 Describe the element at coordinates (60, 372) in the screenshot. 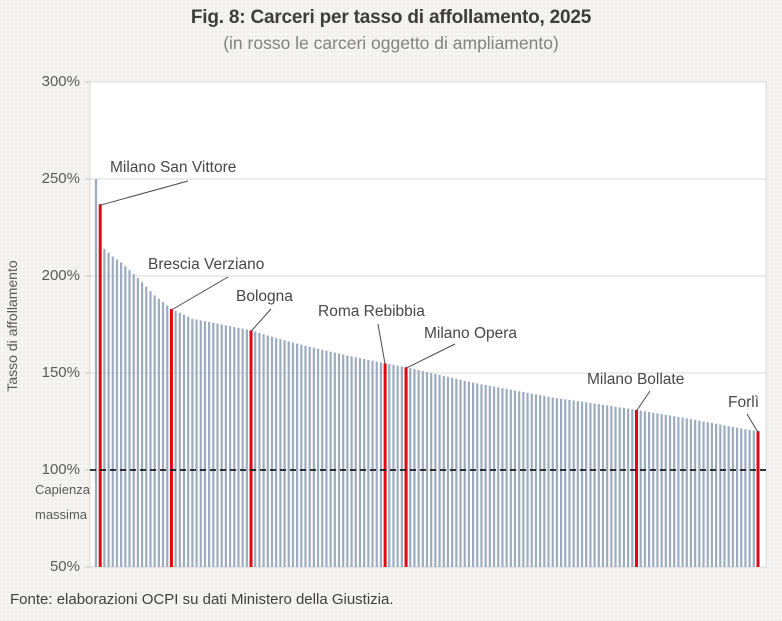

I see `y-tick-150: 150%` at that location.